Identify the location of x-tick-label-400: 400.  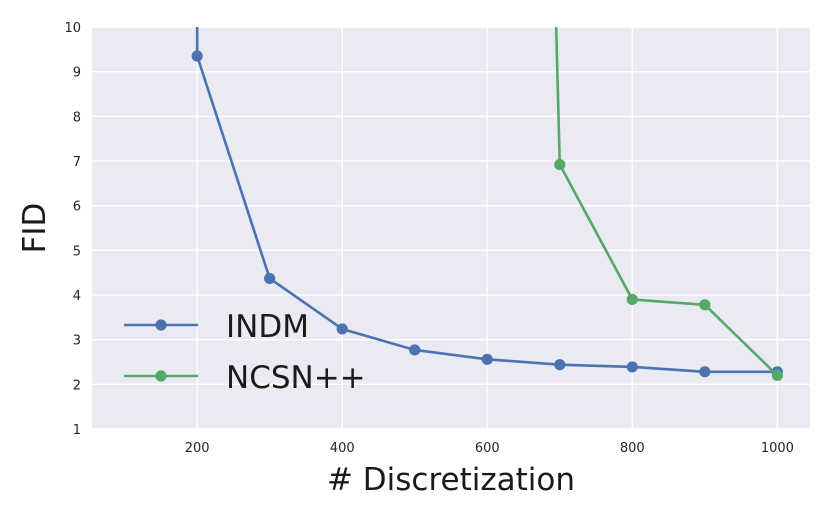
(342, 448).